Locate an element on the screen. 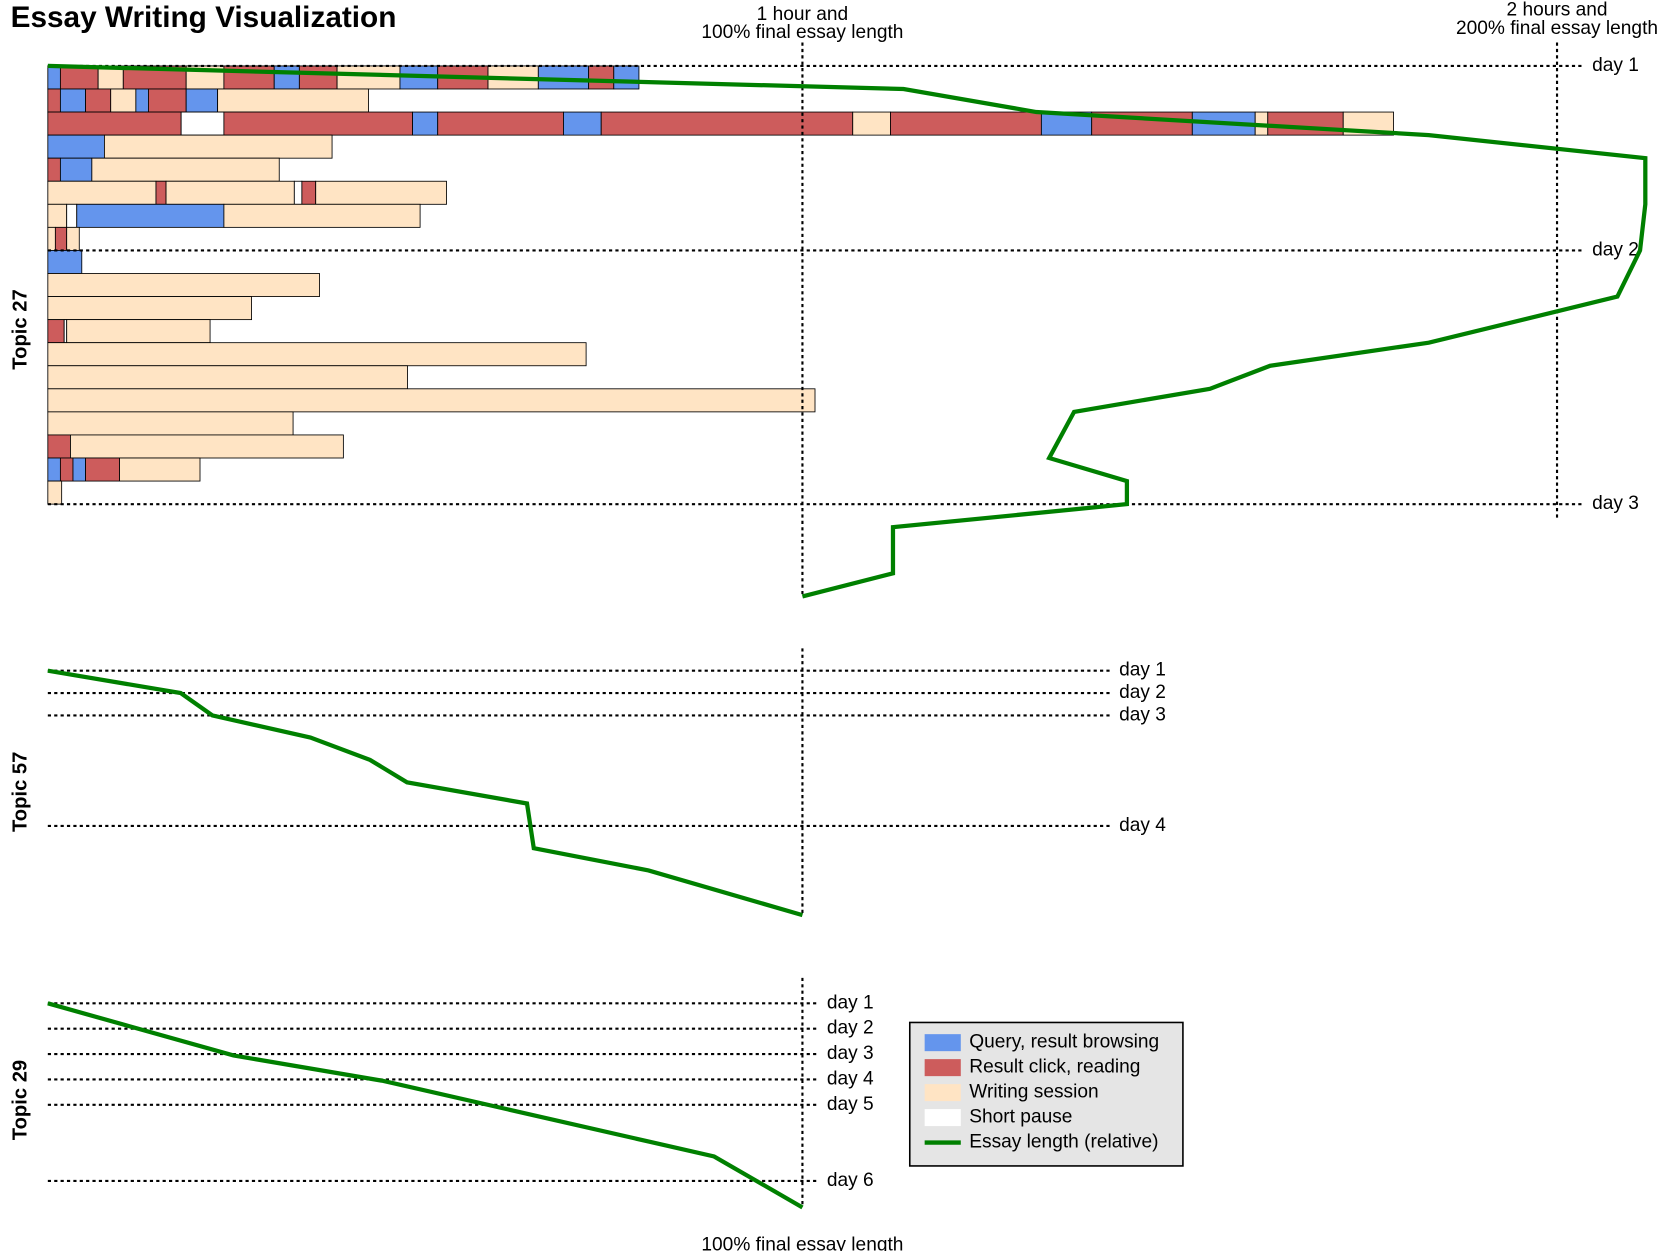  legend-label: Short pause is located at coordinates (1020, 1117).